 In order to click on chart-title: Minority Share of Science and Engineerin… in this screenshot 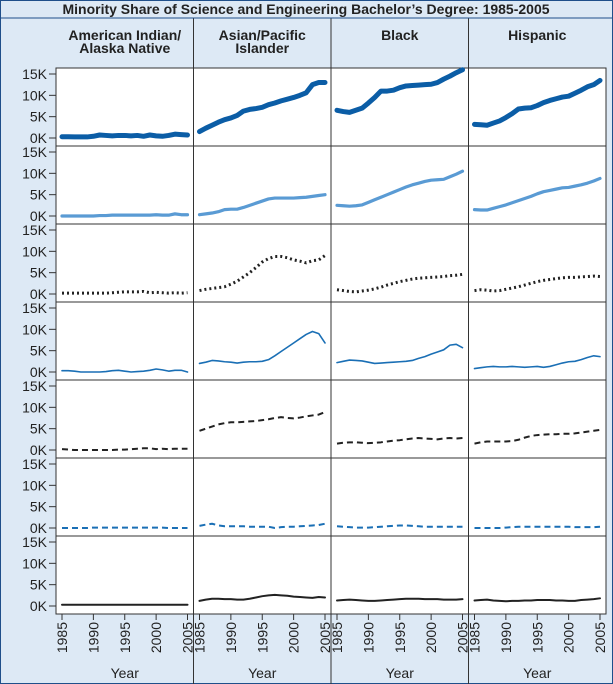, I will do `click(305, 9)`.